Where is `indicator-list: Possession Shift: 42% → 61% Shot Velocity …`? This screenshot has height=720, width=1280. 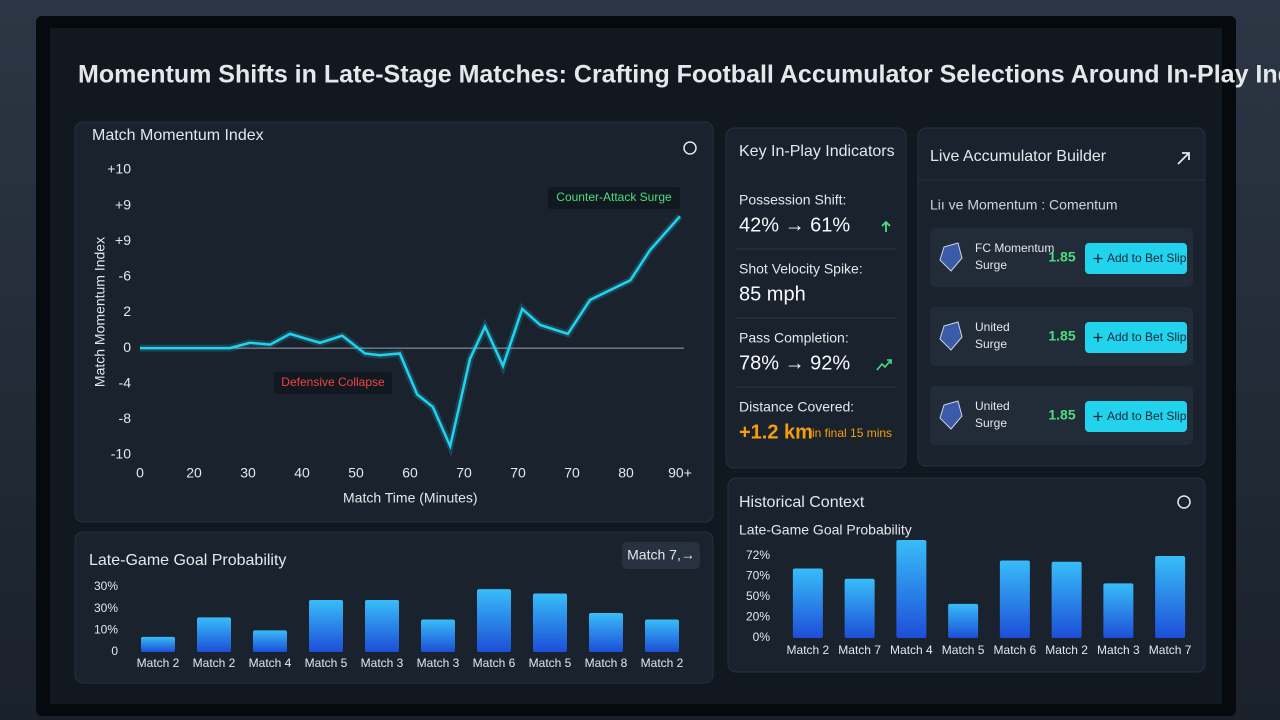
indicator-list: Possession Shift: 42% → 61% Shot Velocity … is located at coordinates (816, 317).